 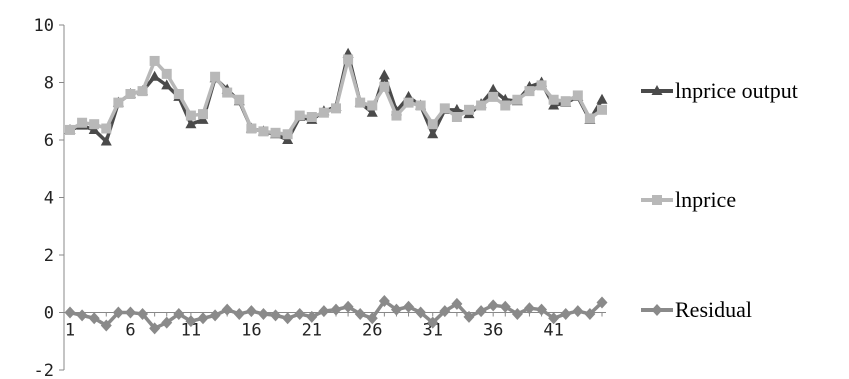 I want to click on x-tick-label: 41, so click(x=553, y=331).